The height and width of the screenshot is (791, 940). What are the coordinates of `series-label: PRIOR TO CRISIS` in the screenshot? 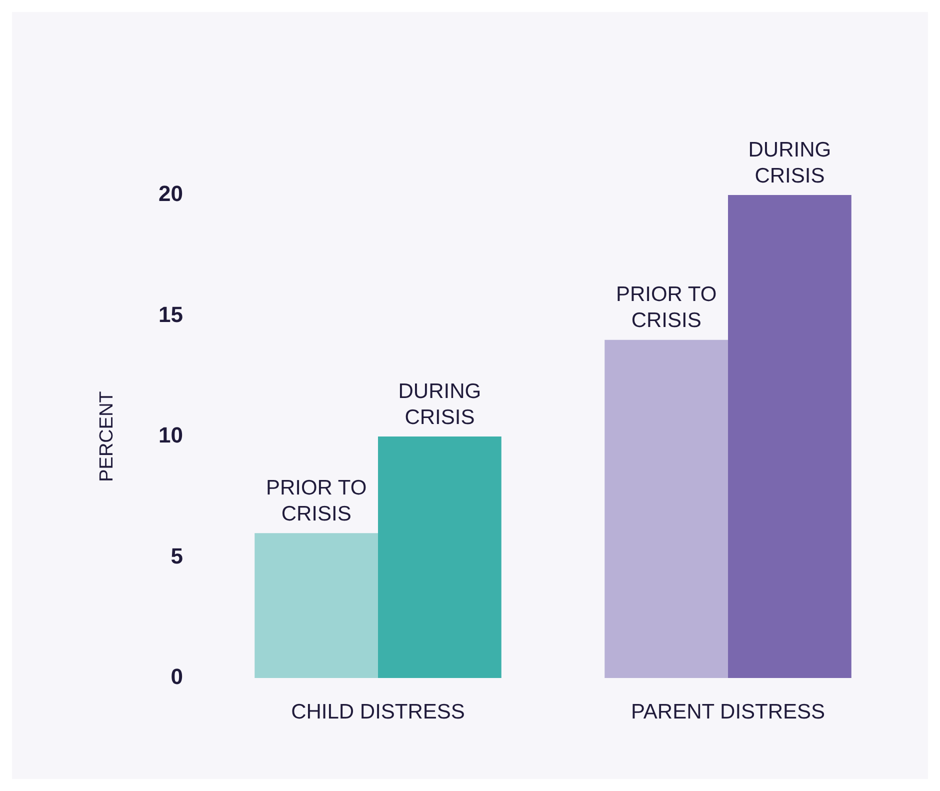 It's located at (666, 307).